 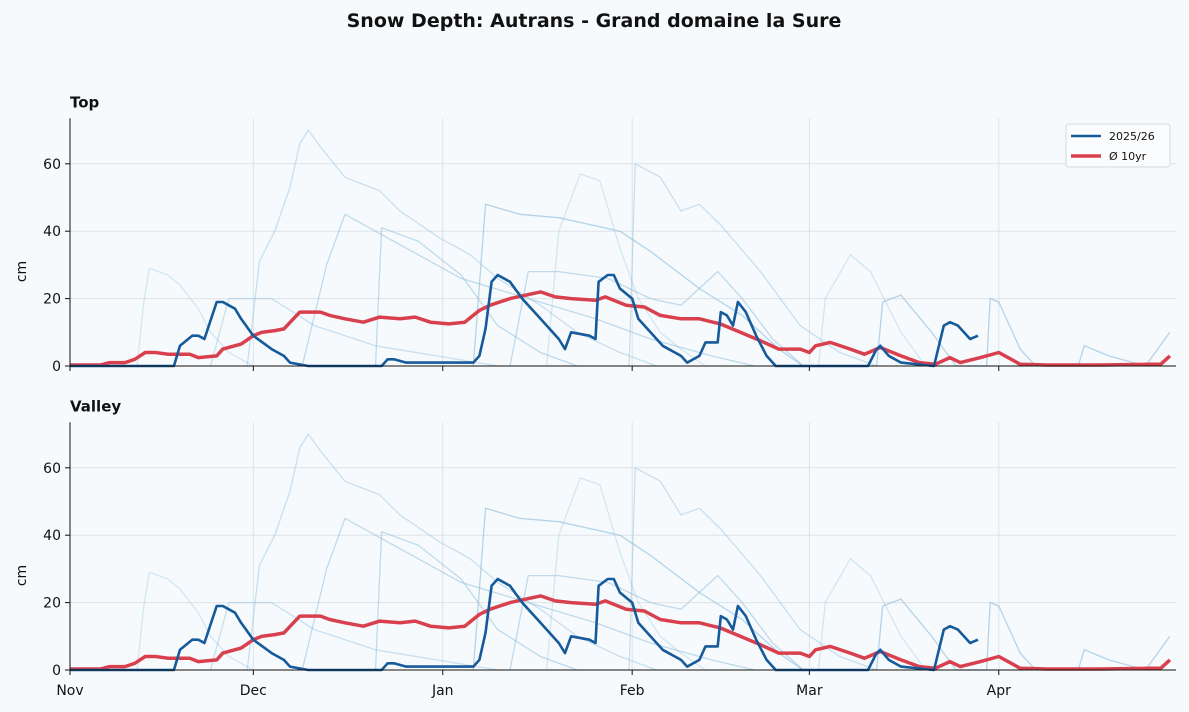 What do you see at coordinates (1132, 136) in the screenshot?
I see `legend-label: 2025/26` at bounding box center [1132, 136].